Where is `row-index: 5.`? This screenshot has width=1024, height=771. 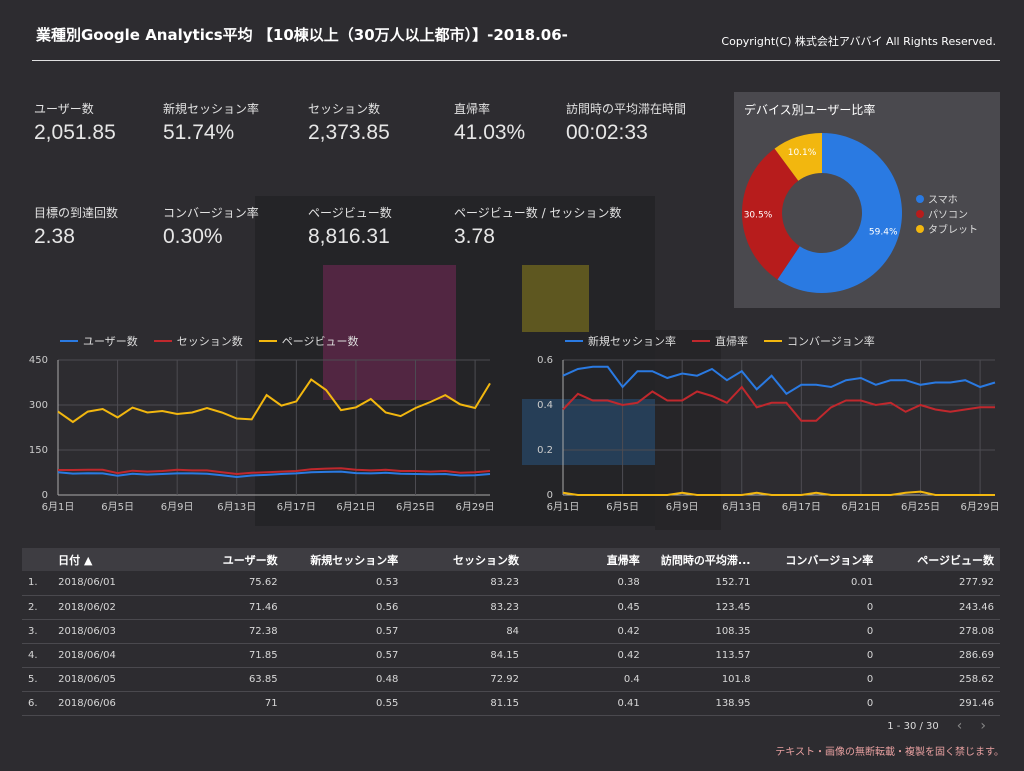 row-index: 5. is located at coordinates (37, 679).